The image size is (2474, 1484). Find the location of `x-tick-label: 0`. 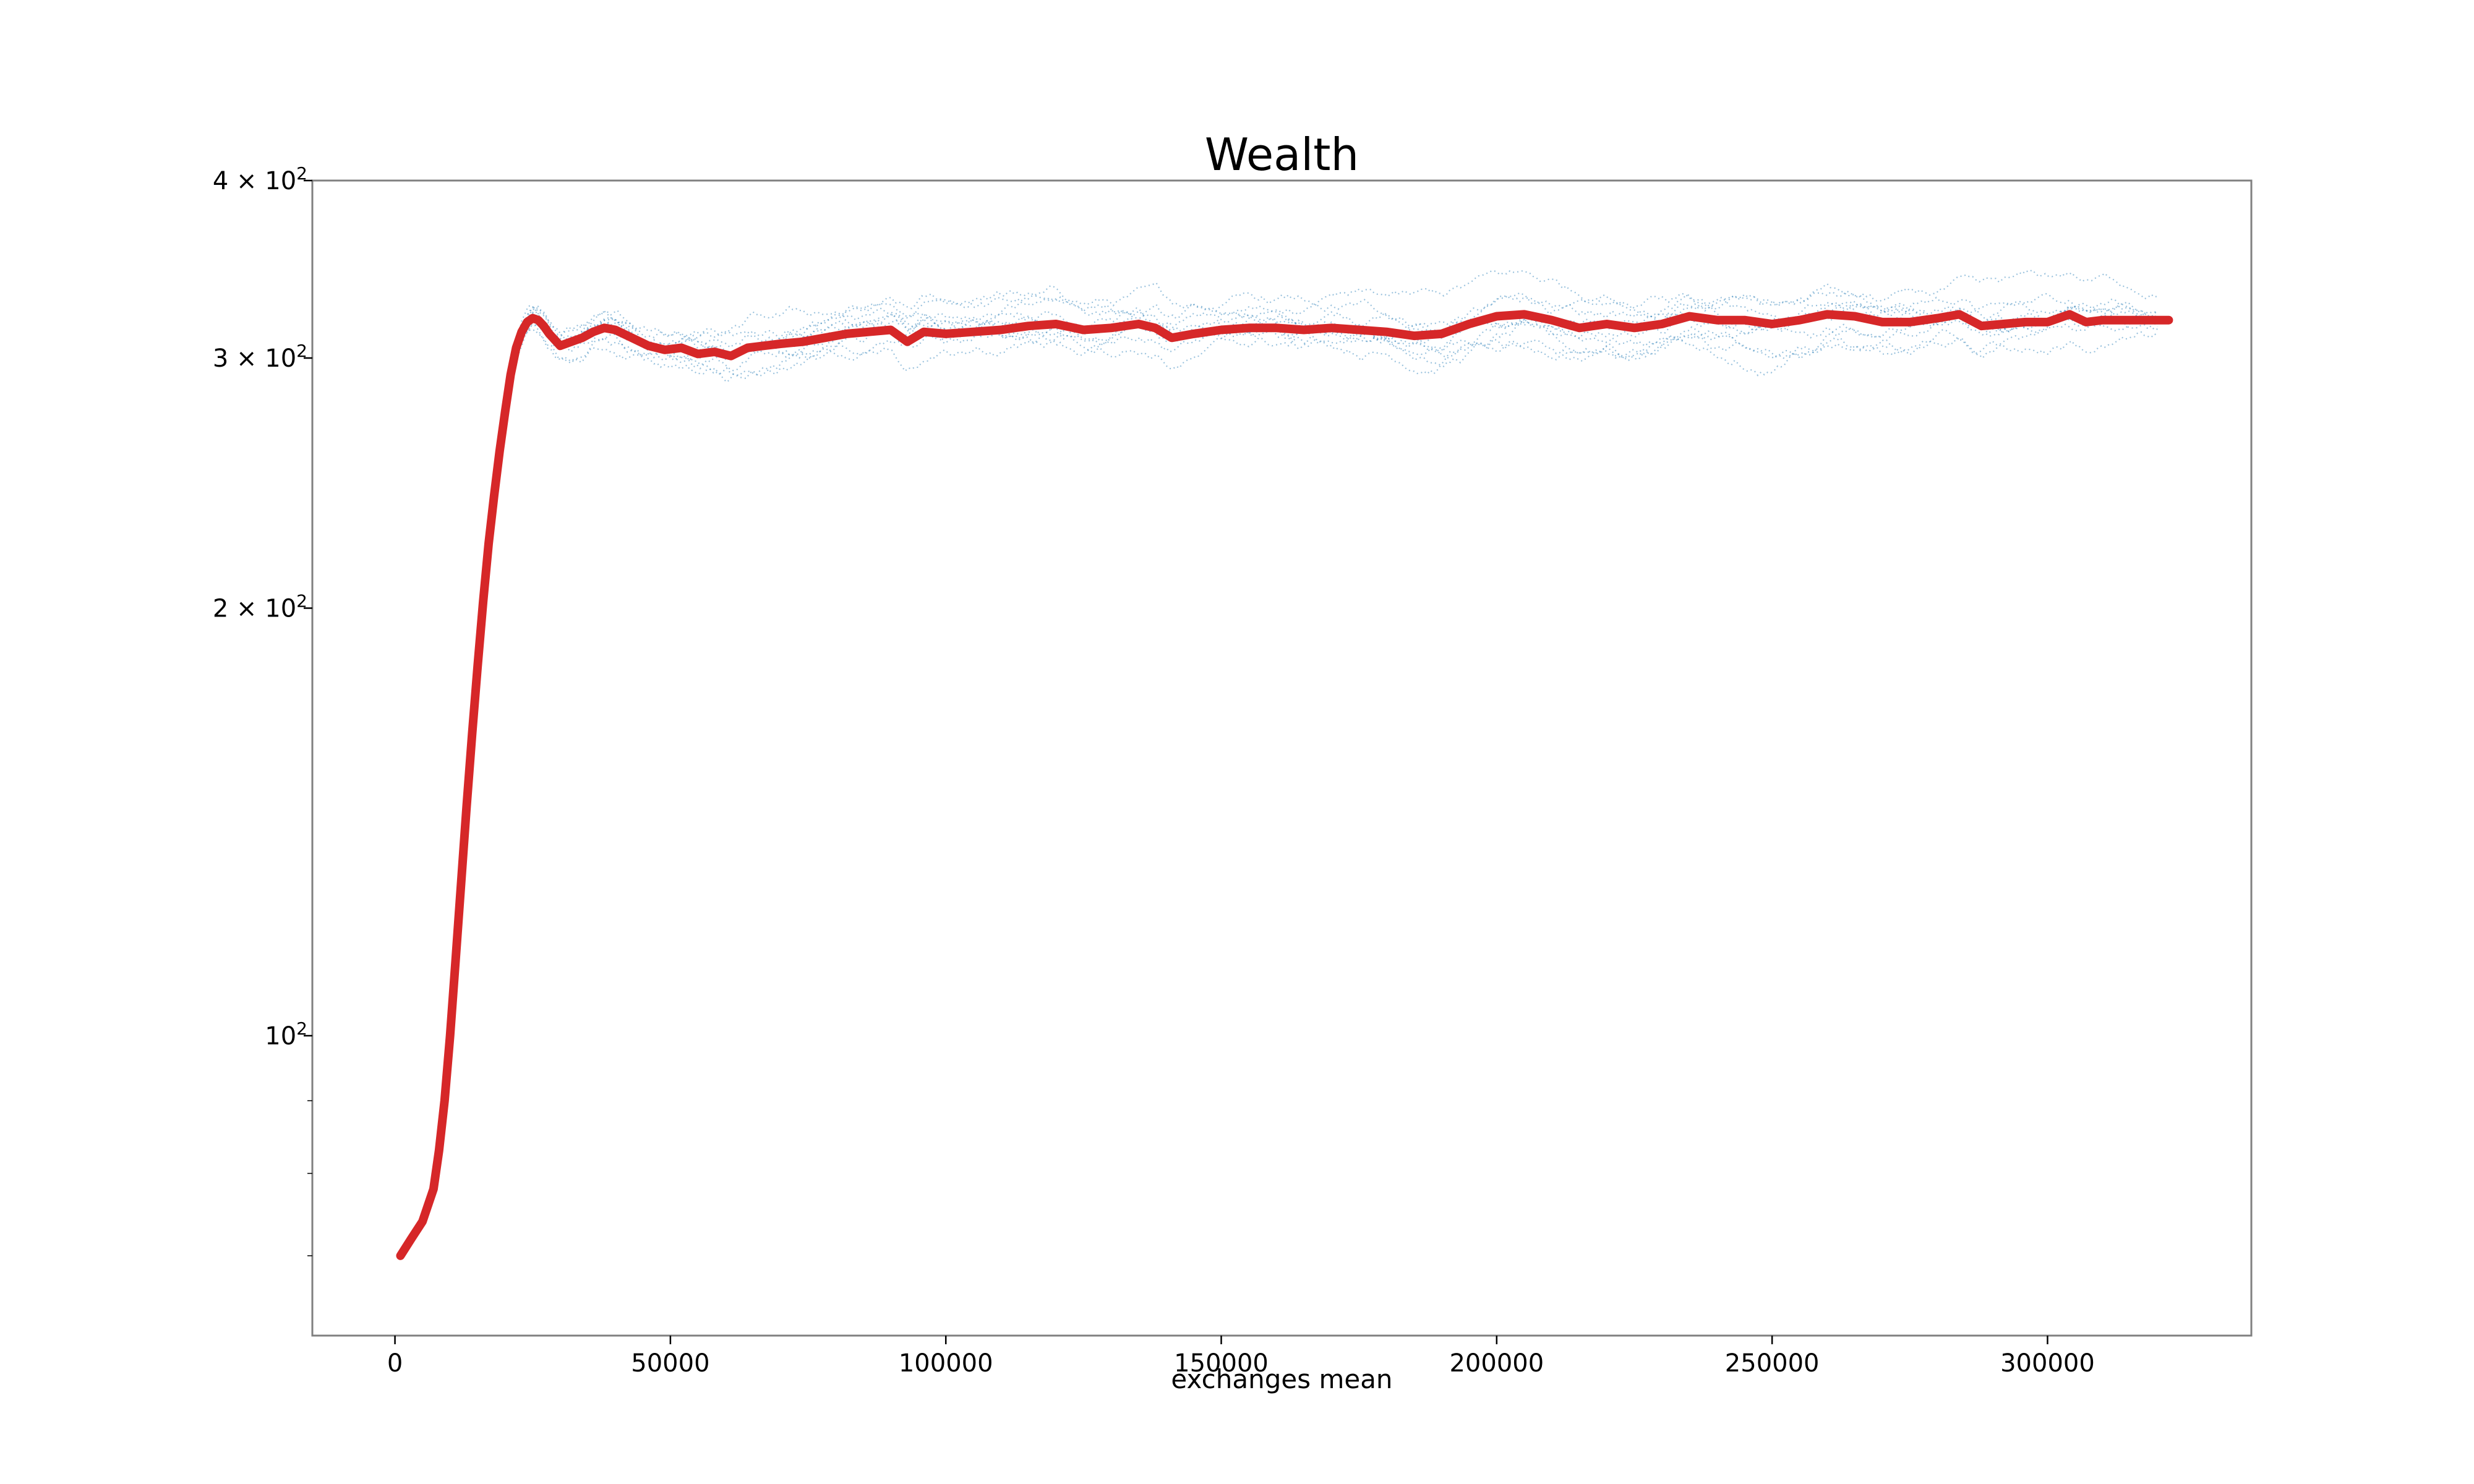

x-tick-label: 0 is located at coordinates (395, 1363).